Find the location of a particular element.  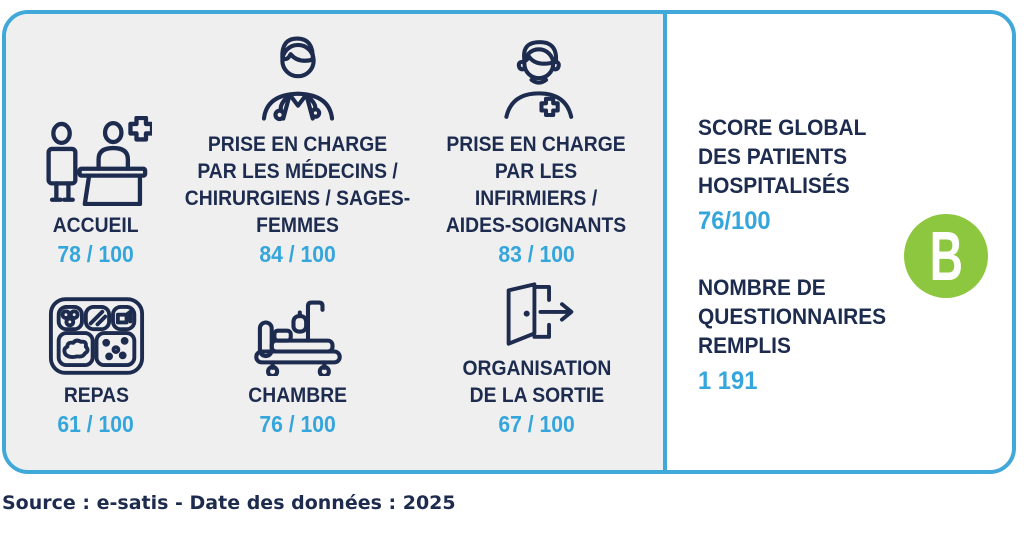

category-score: 61 / 100 is located at coordinates (96, 424).